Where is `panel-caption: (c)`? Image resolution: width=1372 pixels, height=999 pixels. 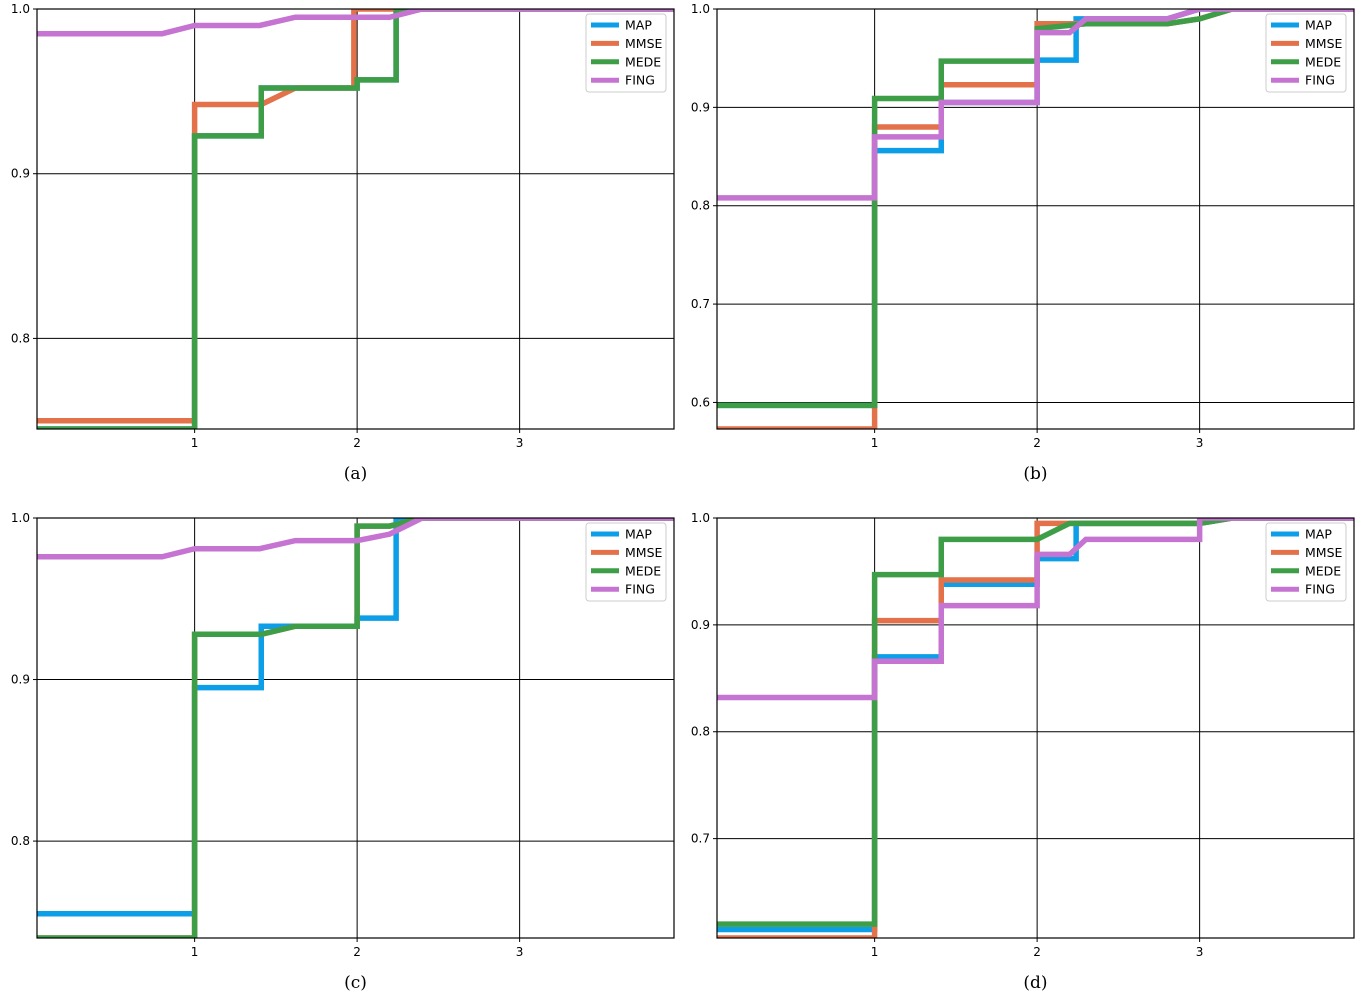 panel-caption: (c) is located at coordinates (355, 983).